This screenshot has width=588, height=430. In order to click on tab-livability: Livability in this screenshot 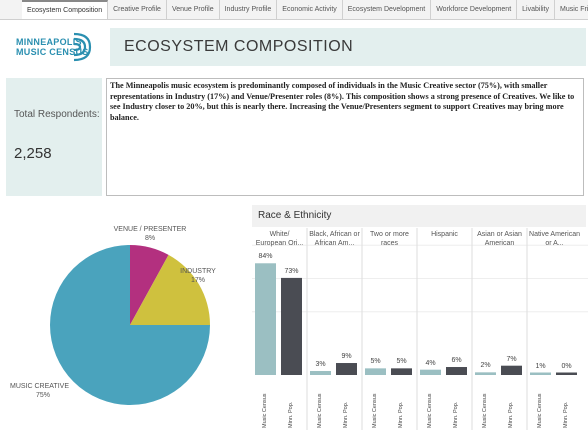, I will do `click(536, 9)`.